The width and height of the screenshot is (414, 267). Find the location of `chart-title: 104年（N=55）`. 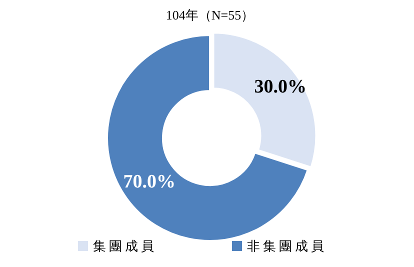

chart-title: 104年（N=55） is located at coordinates (210, 15).